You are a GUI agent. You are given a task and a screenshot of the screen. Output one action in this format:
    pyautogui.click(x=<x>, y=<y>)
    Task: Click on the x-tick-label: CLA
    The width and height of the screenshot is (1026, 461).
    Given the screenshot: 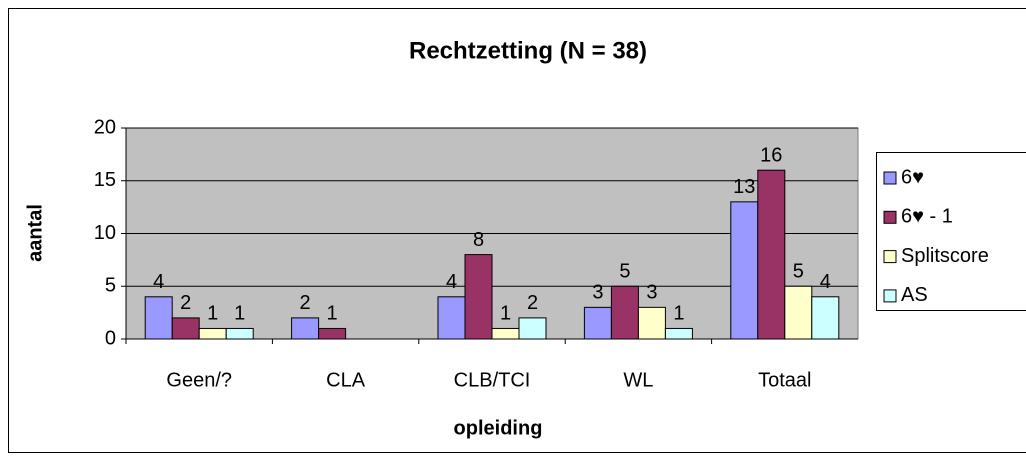 What is the action you would take?
    pyautogui.click(x=346, y=380)
    